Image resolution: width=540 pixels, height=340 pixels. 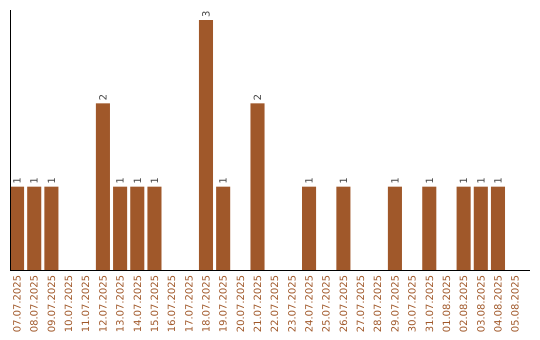 I want to click on x-tick-label: 24.07.2025, so click(x=310, y=303).